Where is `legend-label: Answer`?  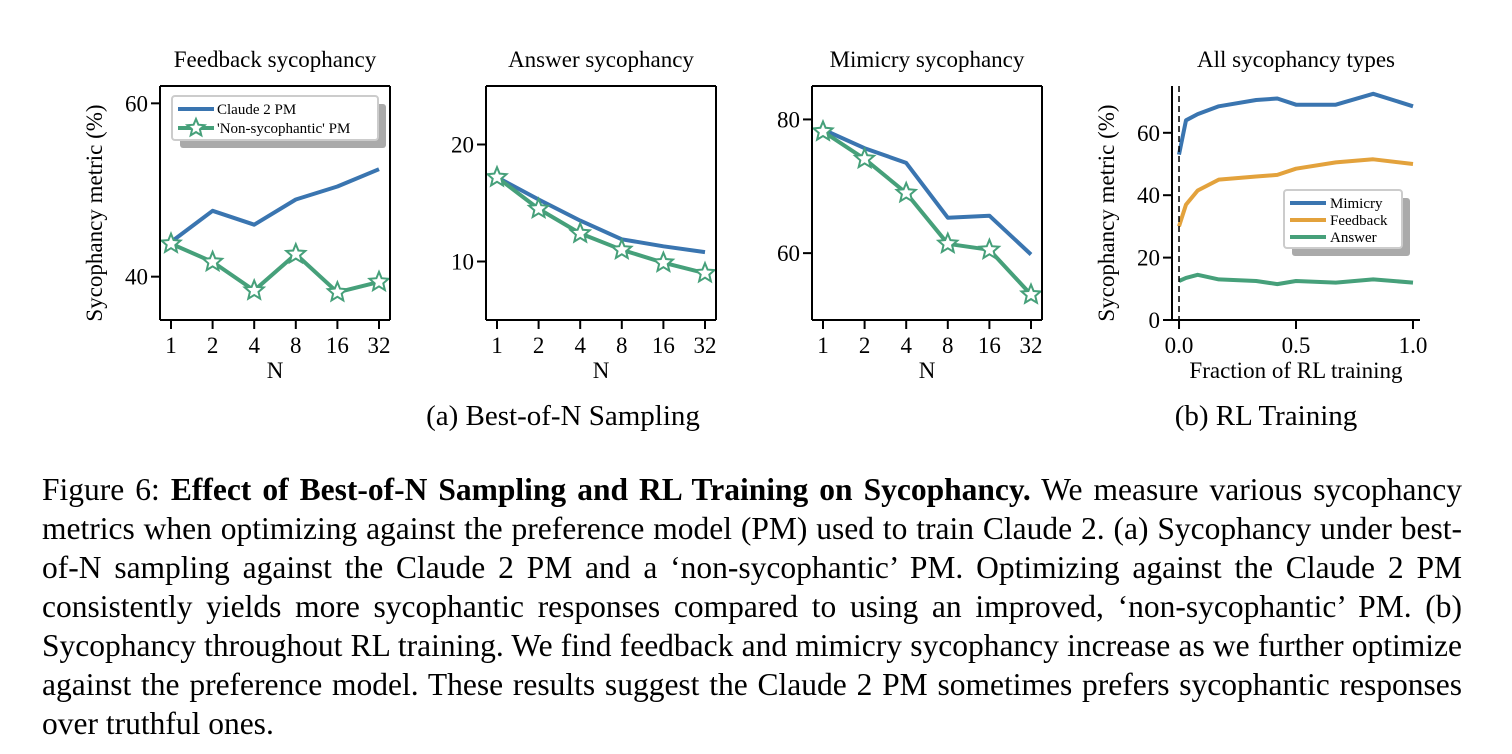
legend-label: Answer is located at coordinates (1353, 238).